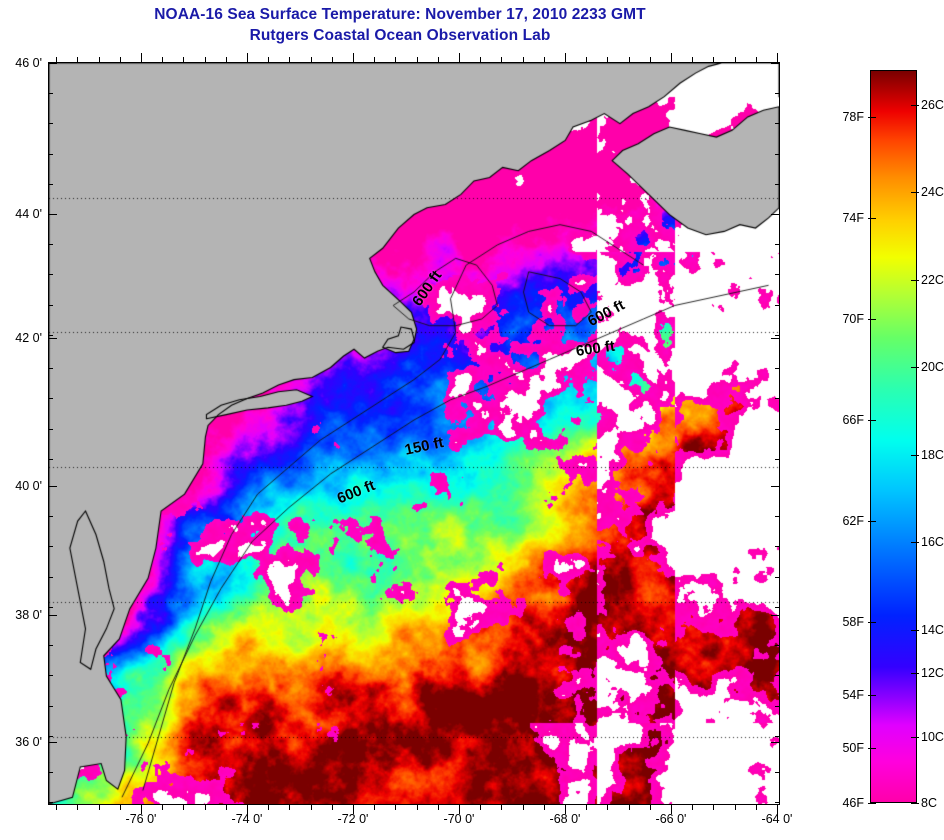  Describe the element at coordinates (853, 521) in the screenshot. I see `colorbar-label-f: 62F` at that location.